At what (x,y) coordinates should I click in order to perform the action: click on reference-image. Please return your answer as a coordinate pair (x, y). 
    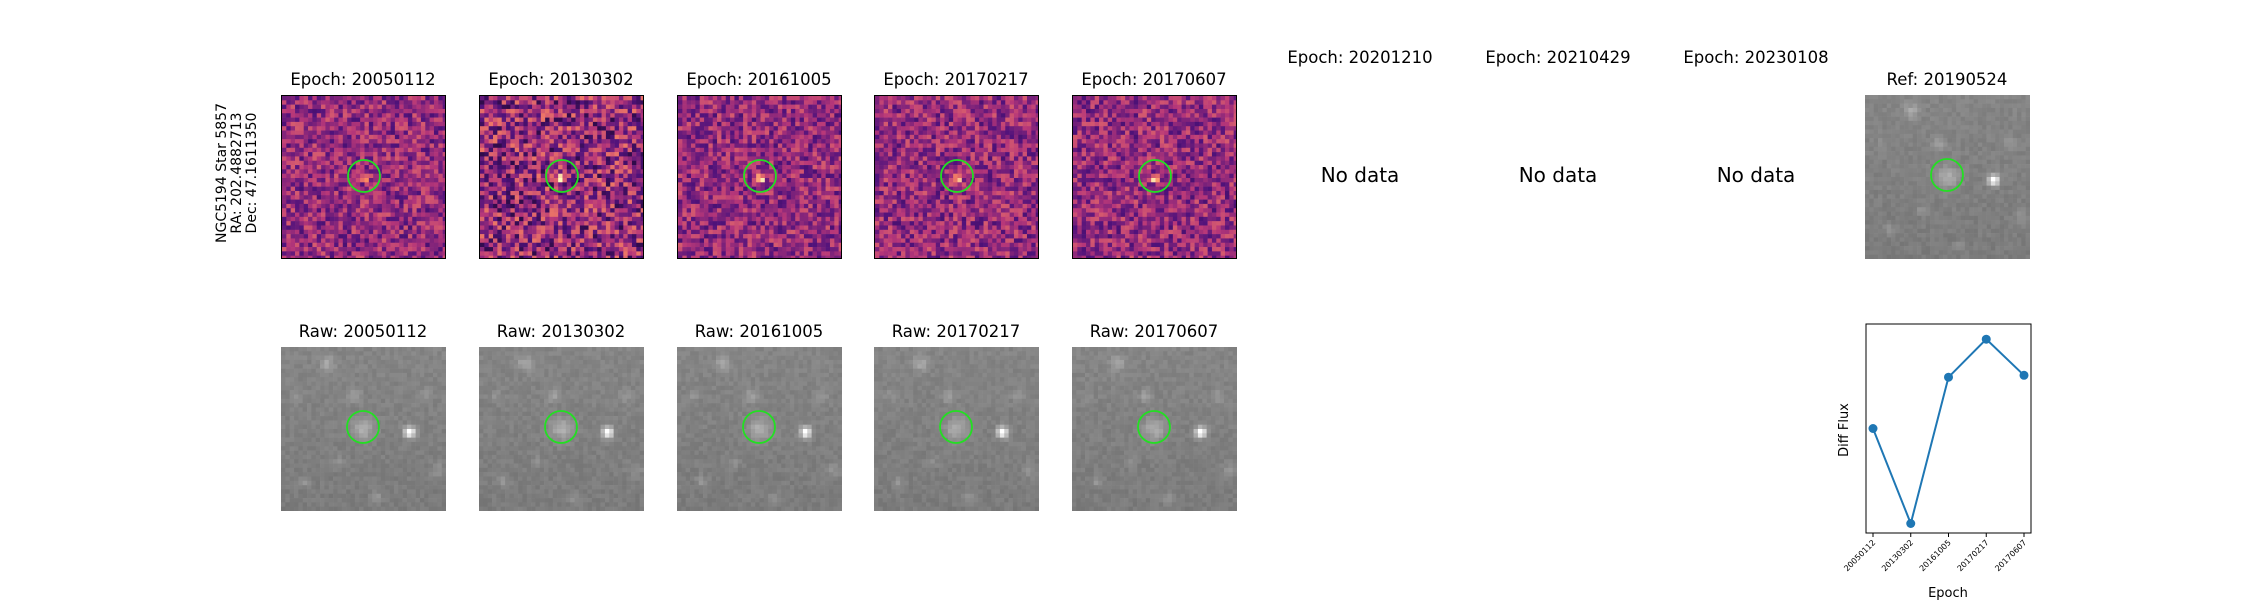
    Looking at the image, I should click on (1947, 177).